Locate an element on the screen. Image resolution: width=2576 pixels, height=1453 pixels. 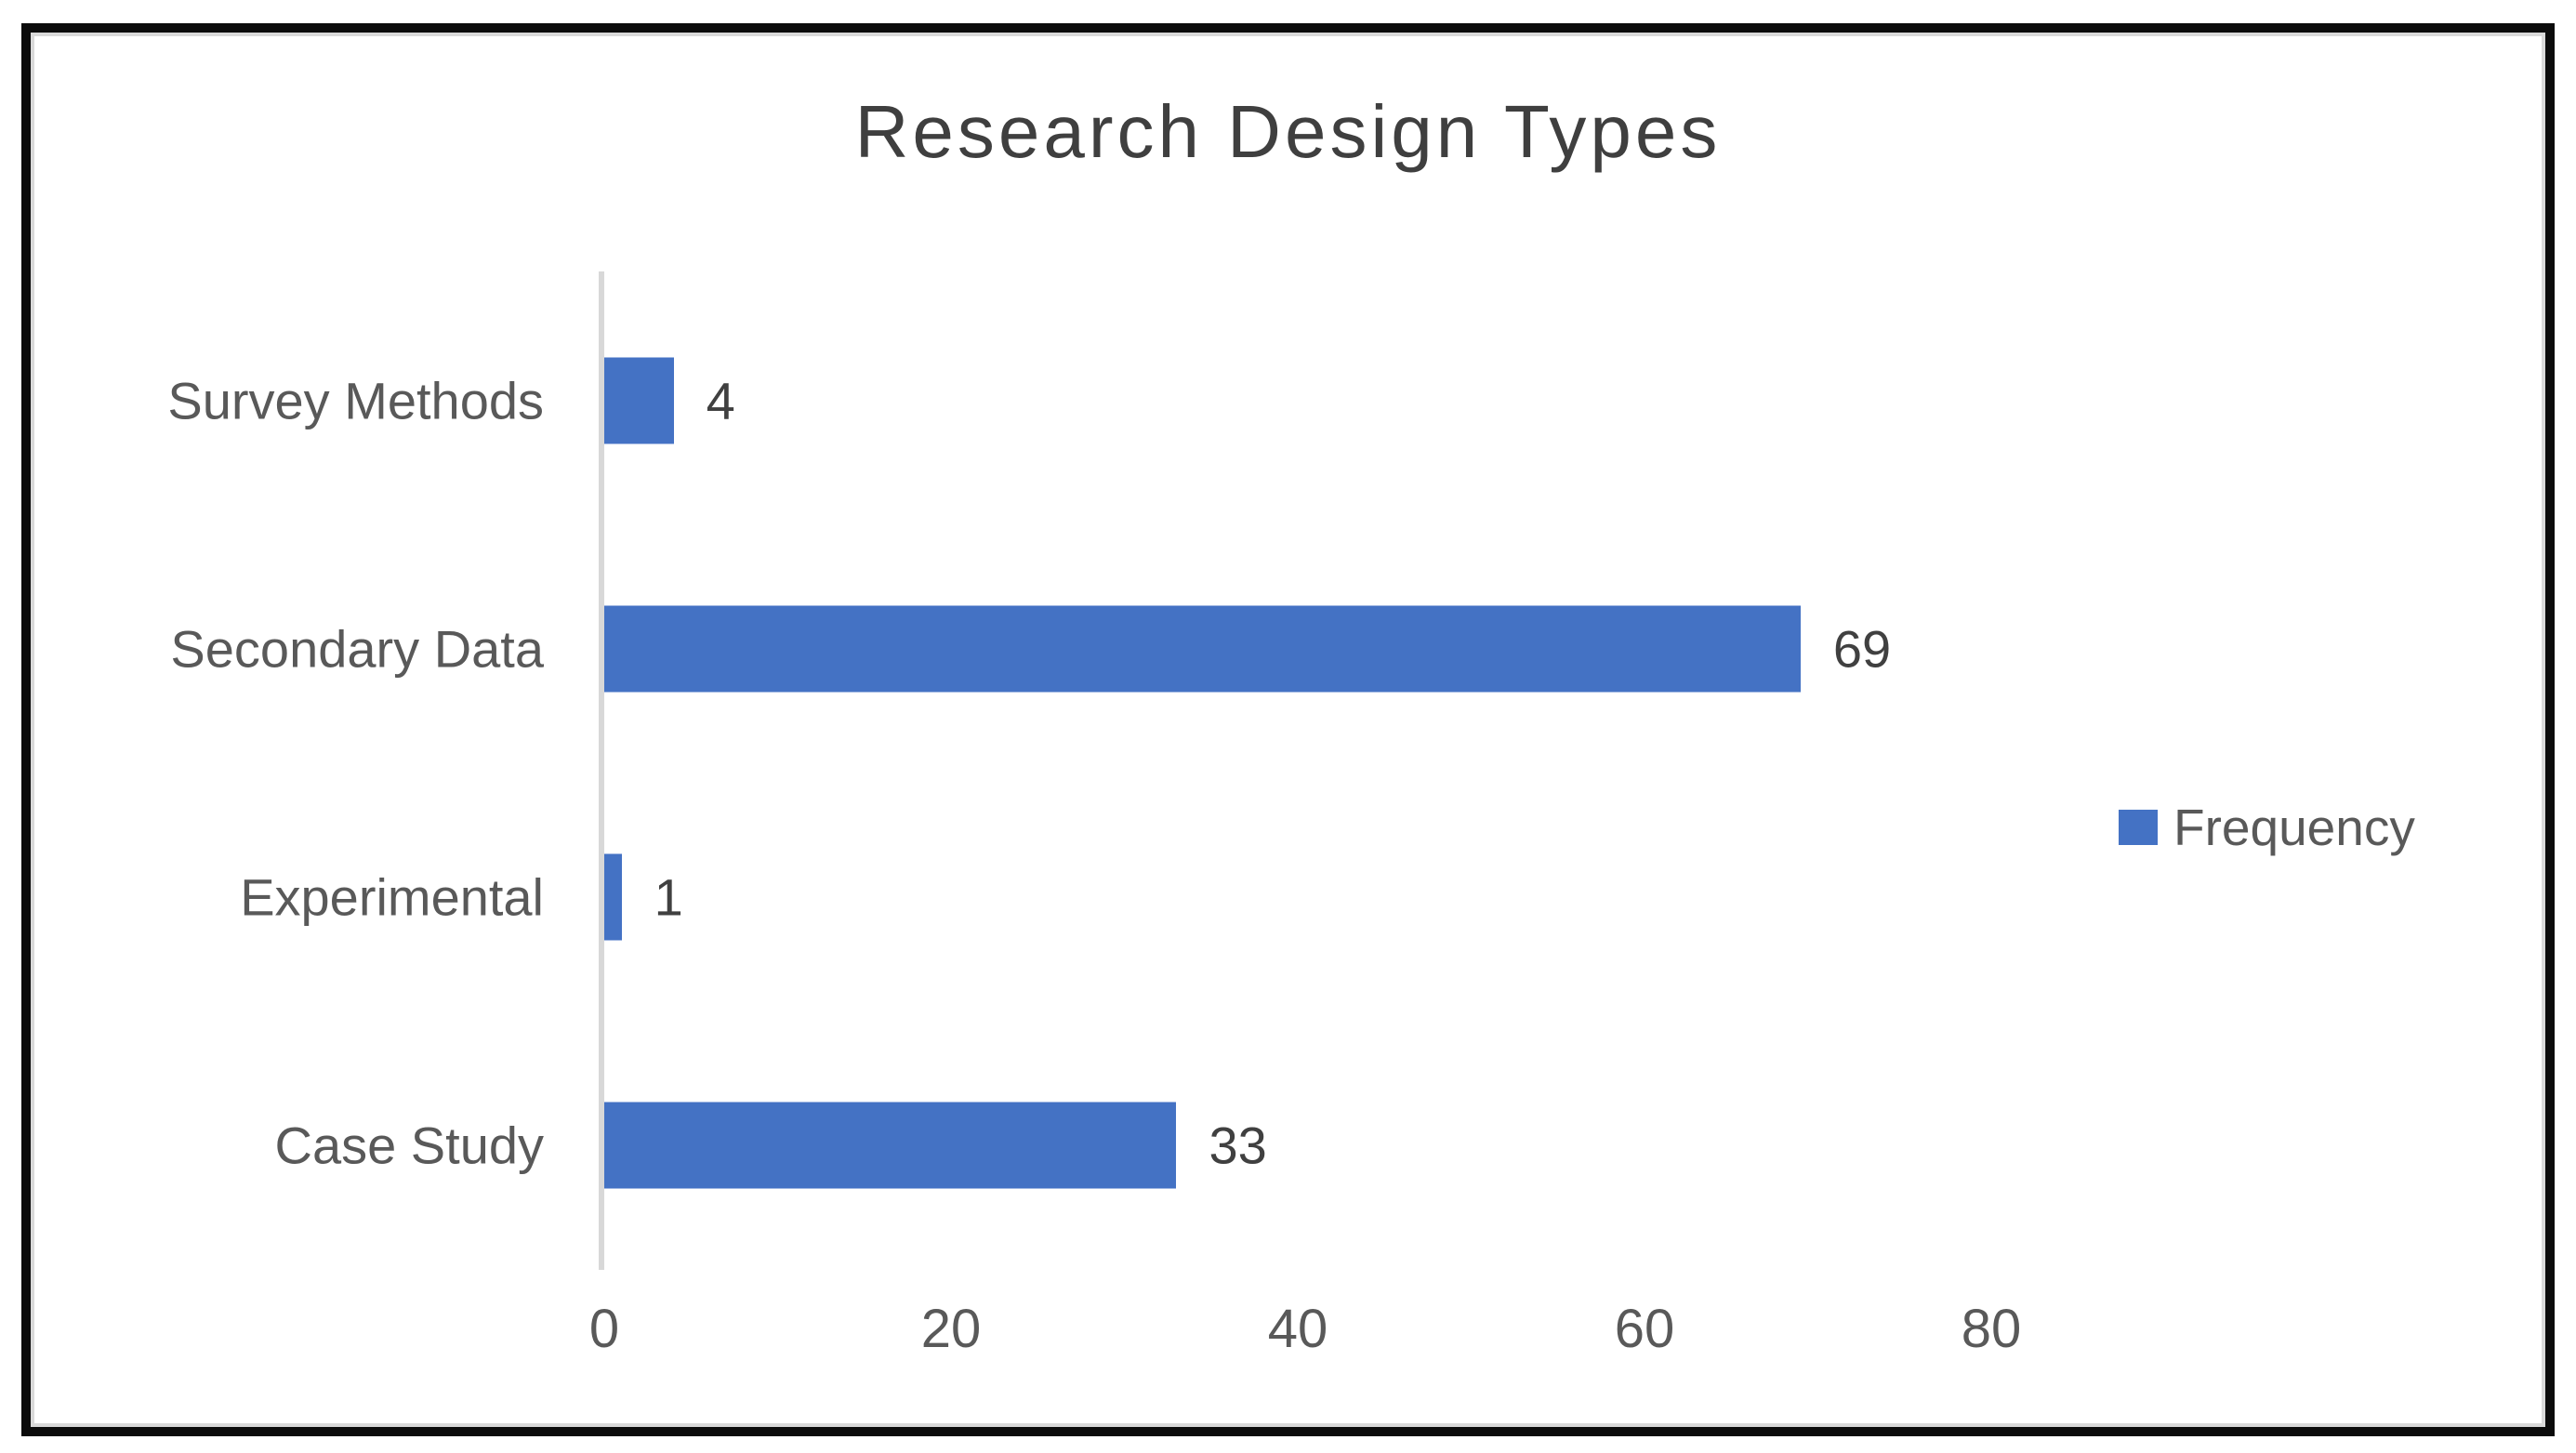
category-label: Survey Methods is located at coordinates (355, 401).